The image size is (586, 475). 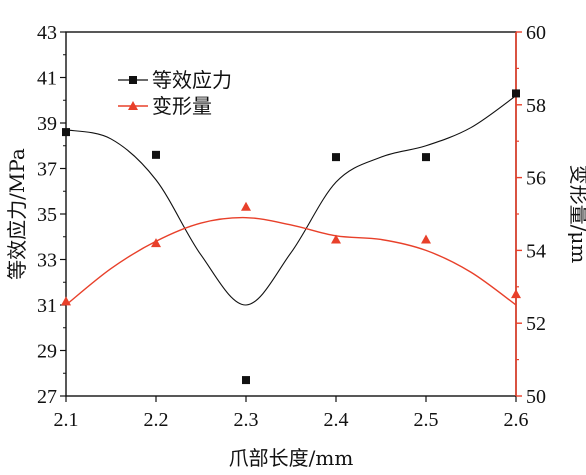 I want to click on right-tick-label: 54, so click(x=536, y=251).